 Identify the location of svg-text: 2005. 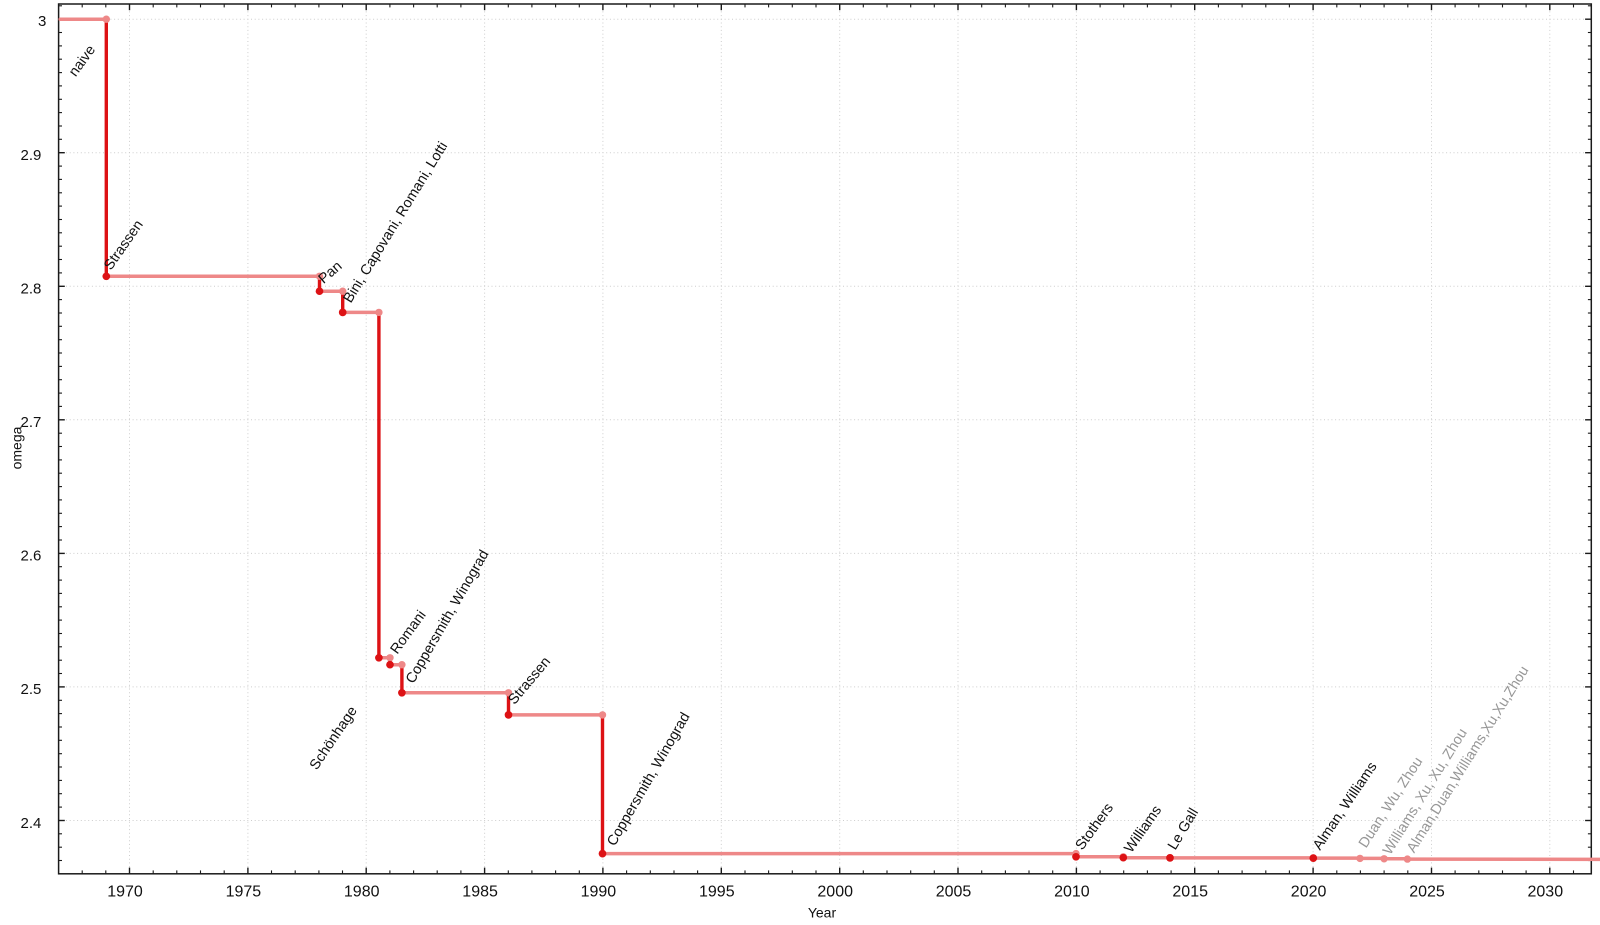
(954, 892).